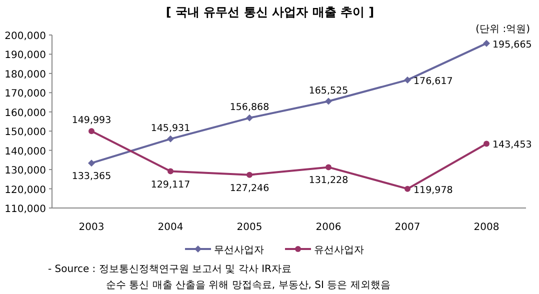 The width and height of the screenshot is (539, 294). Describe the element at coordinates (25, 132) in the screenshot. I see `y-tick-label: 150,000` at that location.